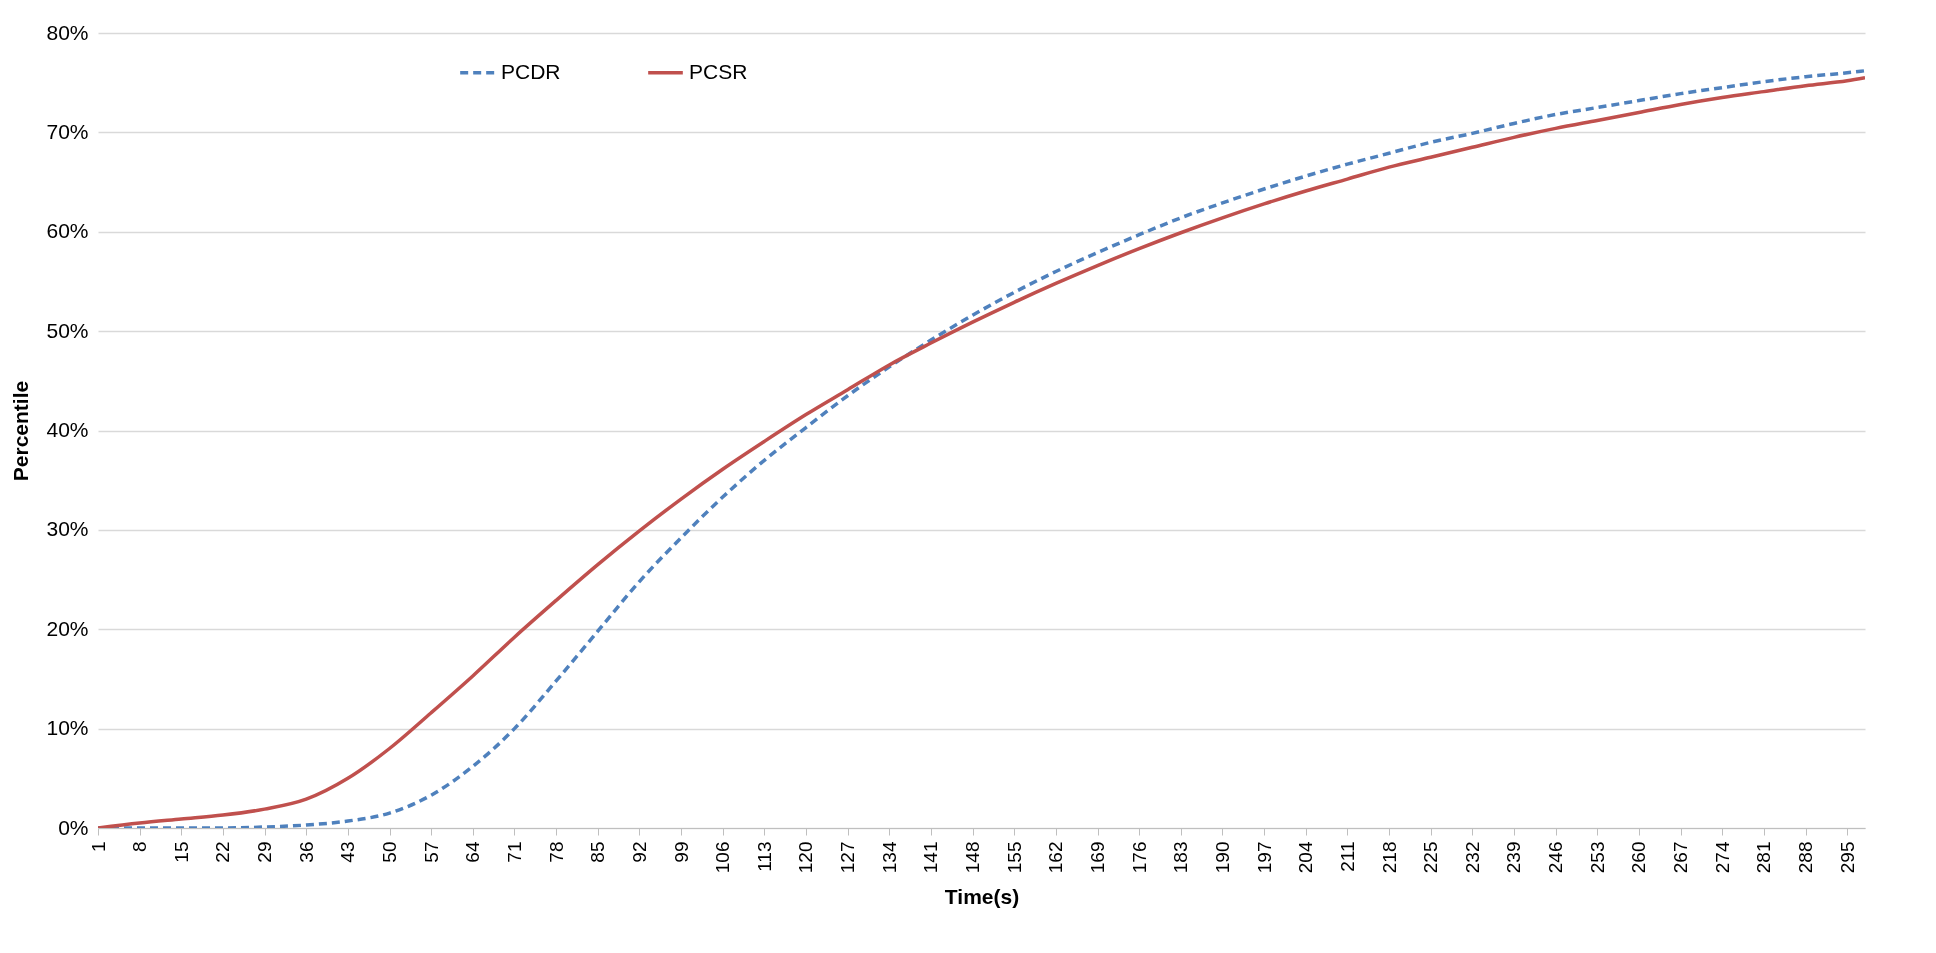 The height and width of the screenshot is (953, 1936). I want to click on x-tick-label: 253, so click(1597, 857).